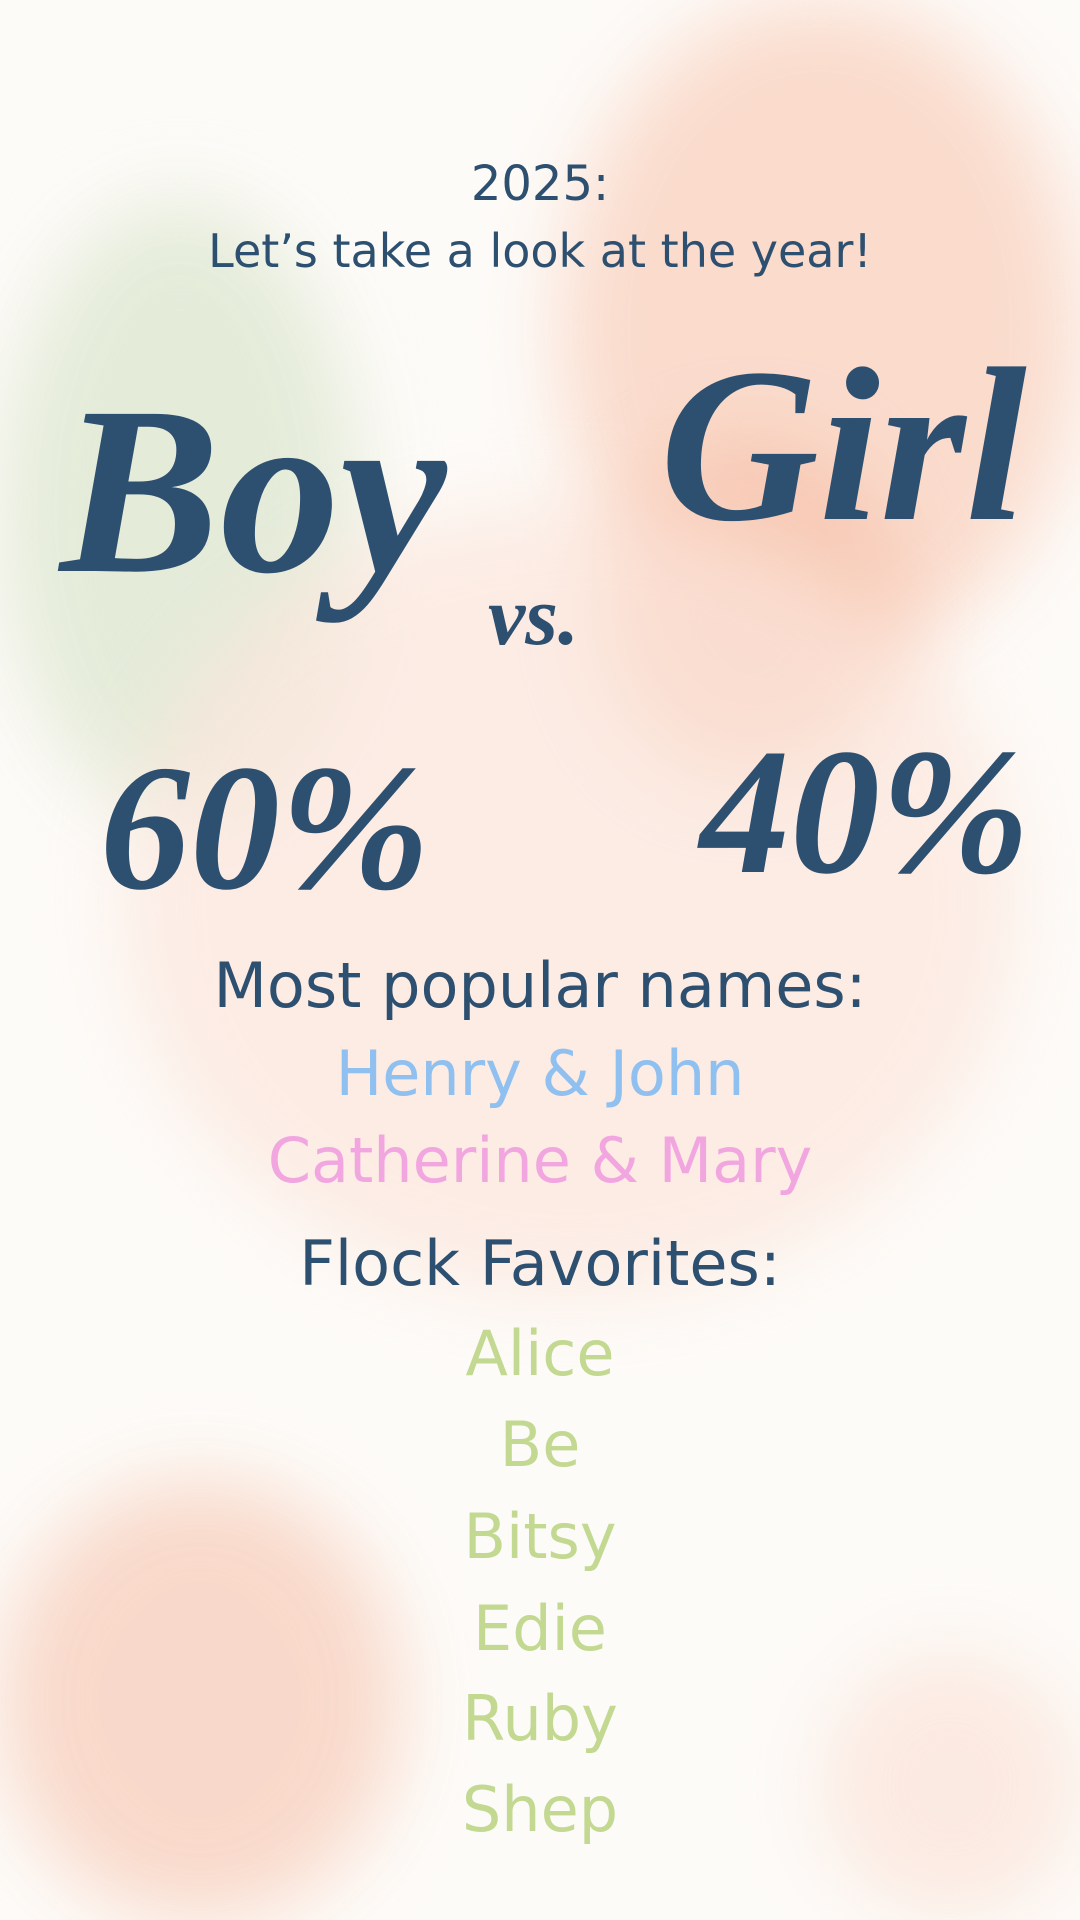 This screenshot has width=1080, height=1920. What do you see at coordinates (540, 1536) in the screenshot?
I see `favorite-name: Bitsy` at bounding box center [540, 1536].